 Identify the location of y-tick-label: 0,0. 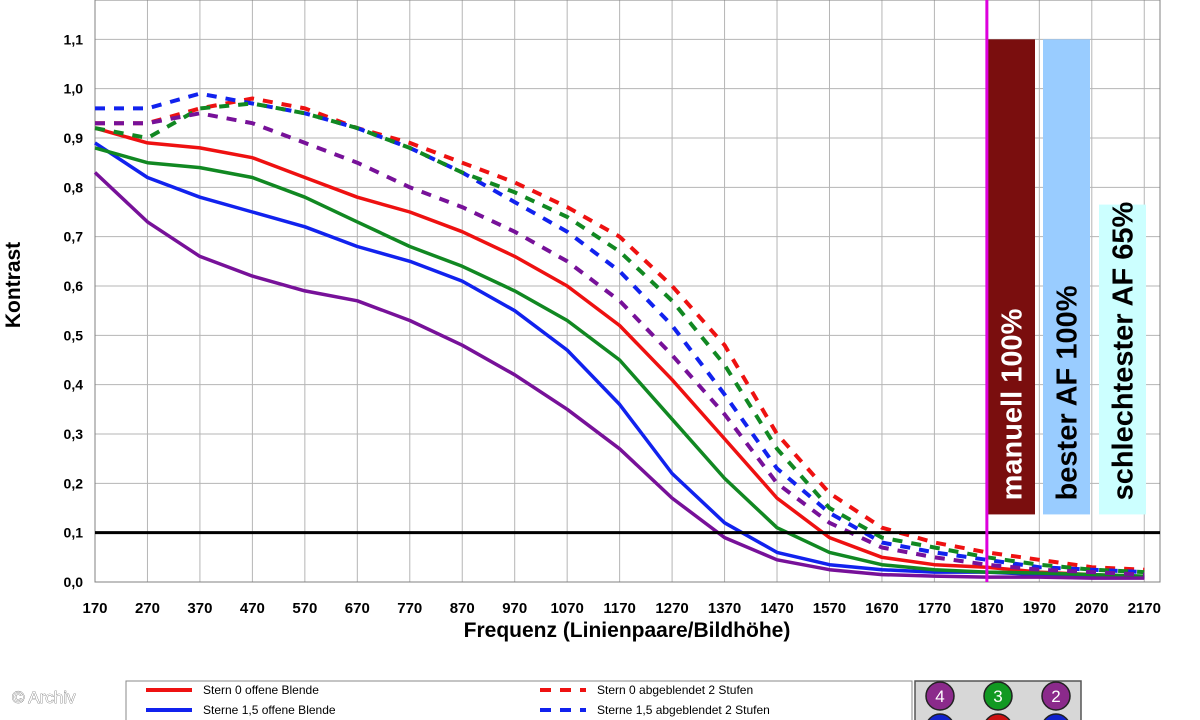
(74, 582).